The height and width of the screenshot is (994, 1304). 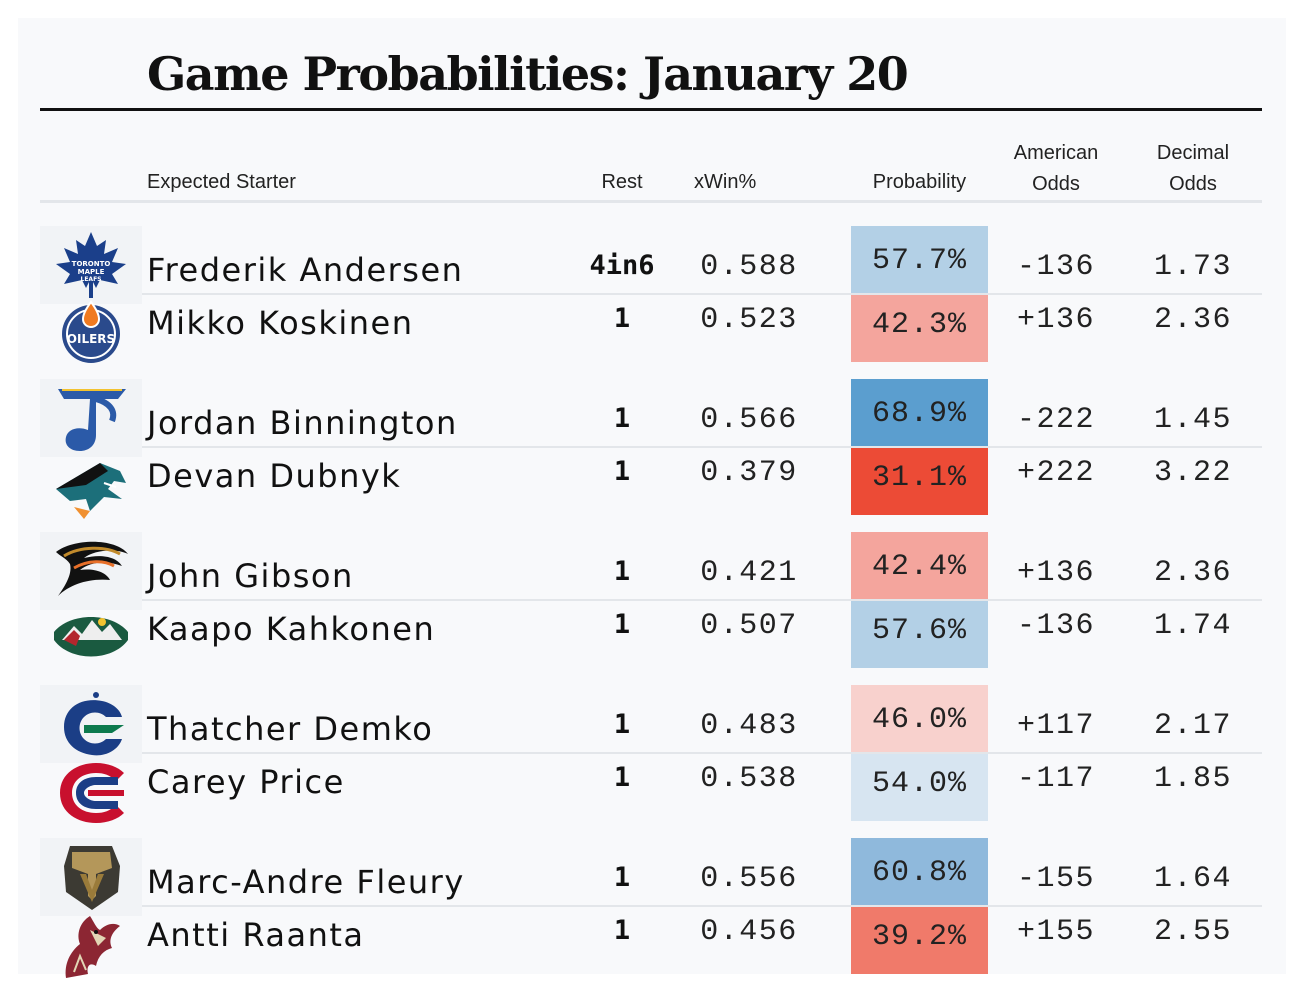 I want to click on xwin-value: 0.588, so click(x=749, y=267).